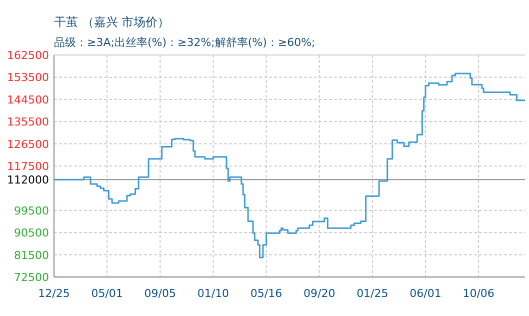 The height and width of the screenshot is (316, 529). What do you see at coordinates (28, 99) in the screenshot?
I see `y-tick-label: 144500` at bounding box center [28, 99].